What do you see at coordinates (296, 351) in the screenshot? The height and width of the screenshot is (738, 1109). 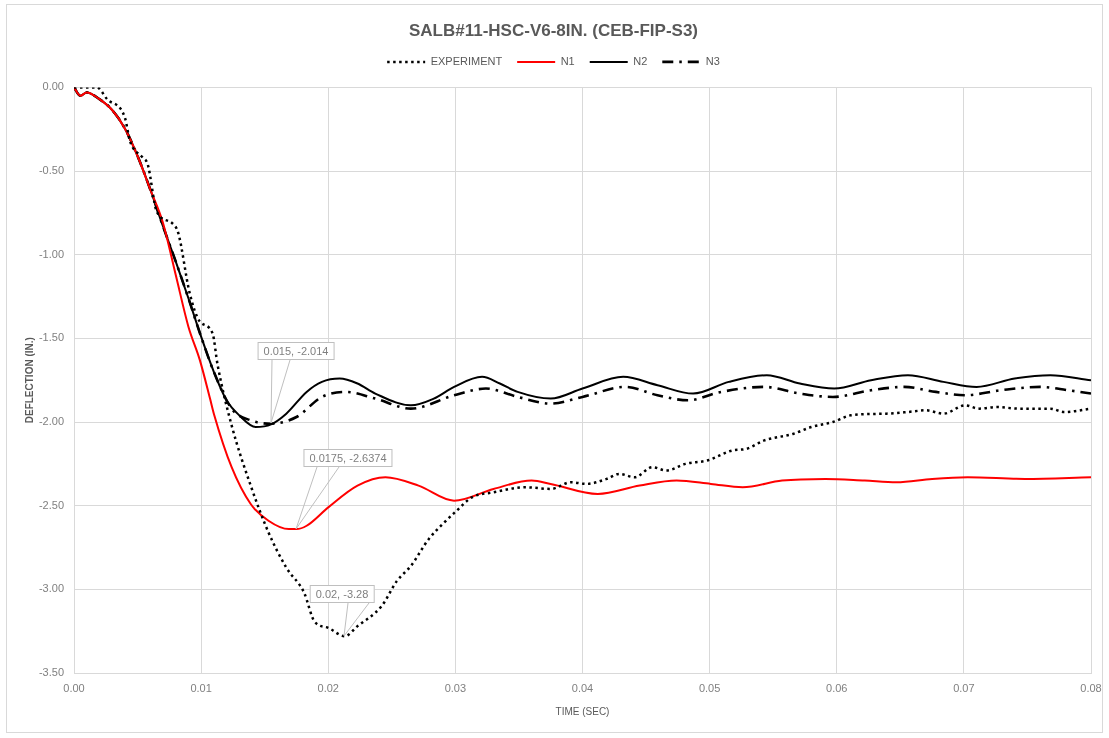 I see `annotation: 0.015, -2.014` at bounding box center [296, 351].